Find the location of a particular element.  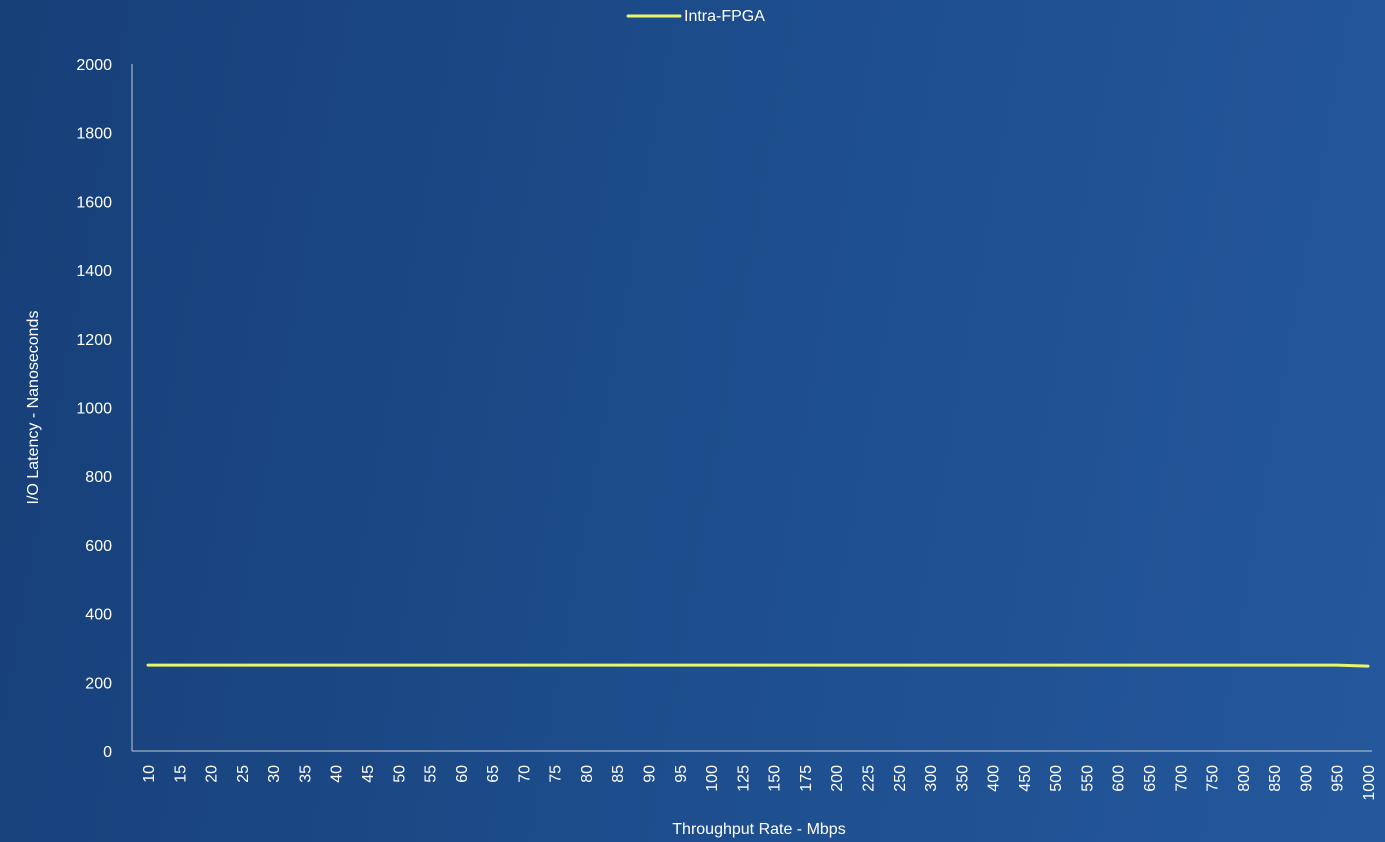

series-layer is located at coordinates (758, 665).